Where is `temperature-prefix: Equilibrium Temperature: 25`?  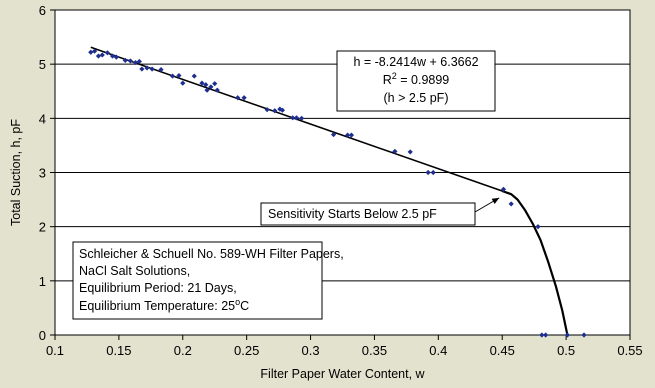 temperature-prefix: Equilibrium Temperature: 25 is located at coordinates (157, 306).